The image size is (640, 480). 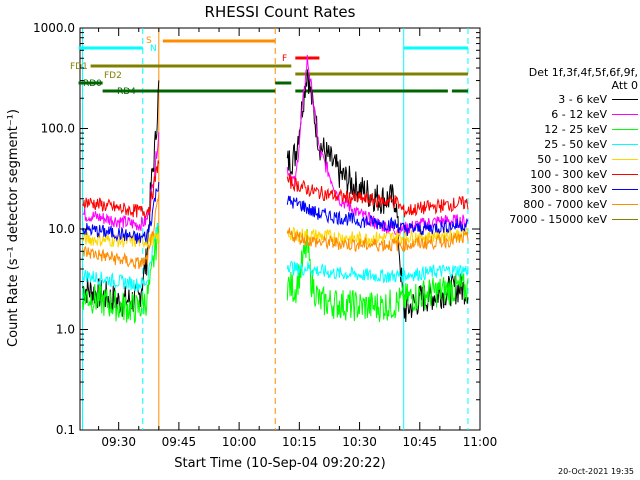 I want to click on y-axis-label: Count Rate (s⁻¹ detector segment⁻¹), so click(x=13, y=228).